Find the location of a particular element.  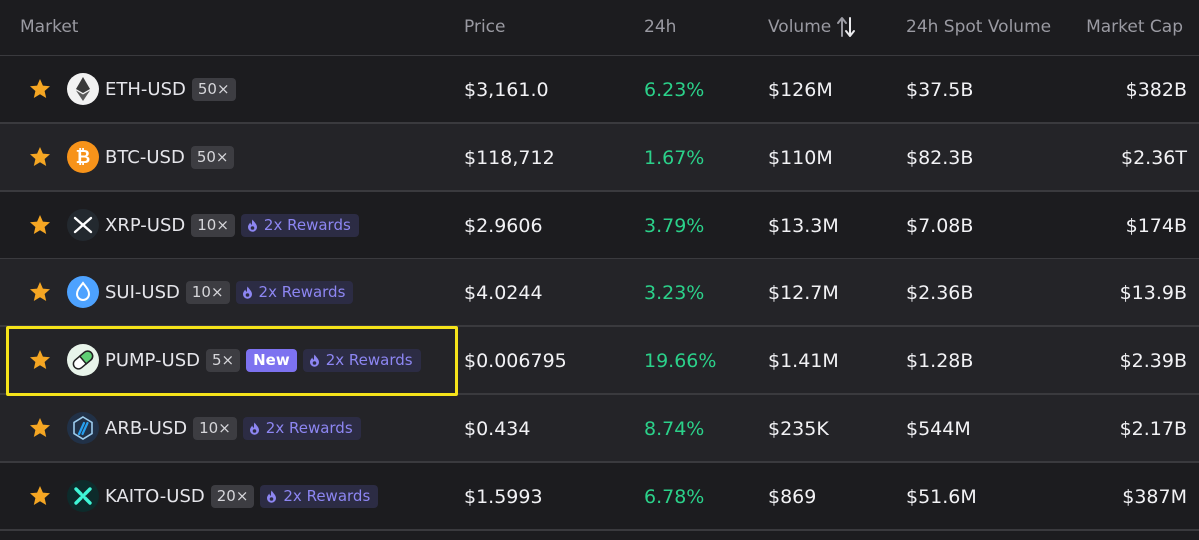

table-row: ETH-USD 50× $3,161.0 6.23% $126M $37.5B $382B is located at coordinates (599, 90).